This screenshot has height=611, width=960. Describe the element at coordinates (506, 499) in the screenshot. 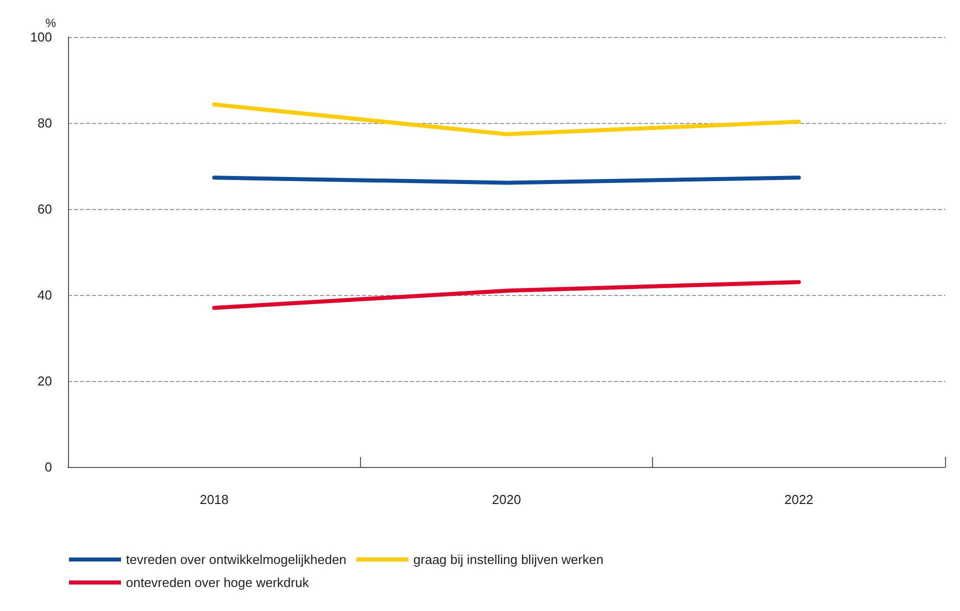

I see `x-tick-label: 2020` at that location.